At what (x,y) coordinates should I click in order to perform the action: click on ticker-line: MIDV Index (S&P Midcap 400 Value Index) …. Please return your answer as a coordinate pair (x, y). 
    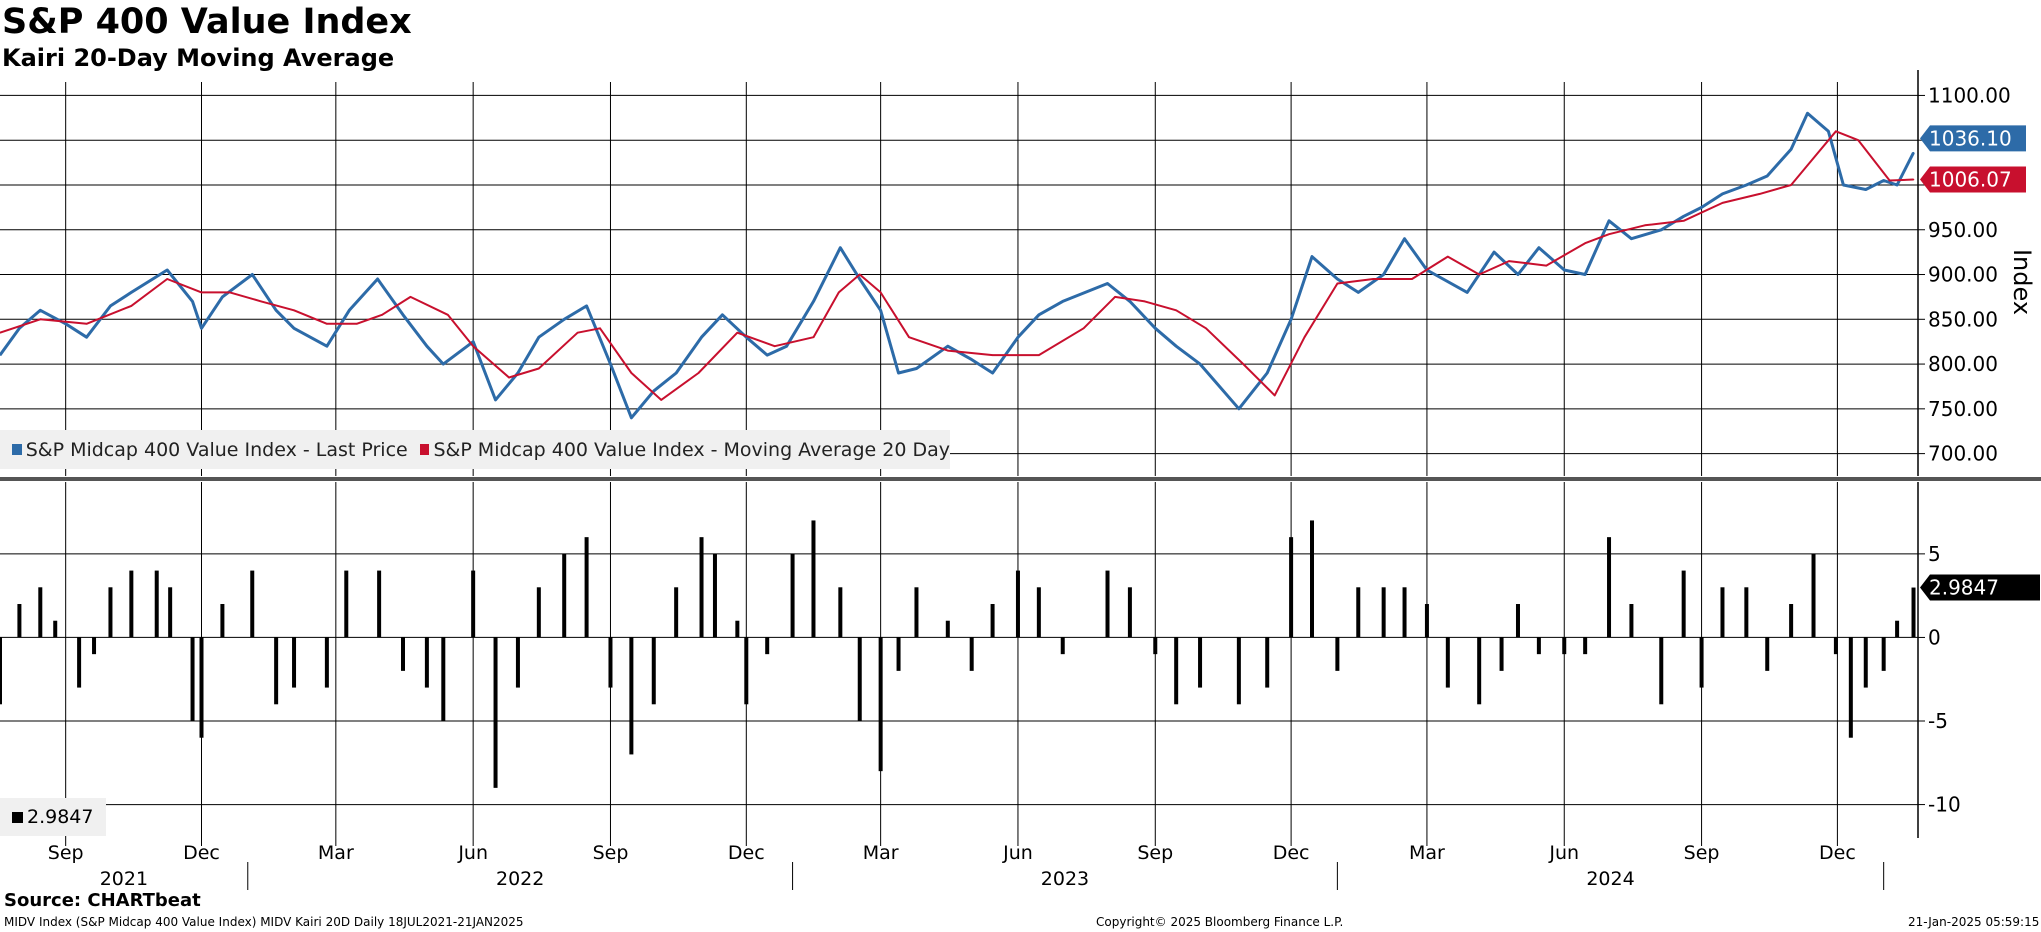
    Looking at the image, I should click on (264, 922).